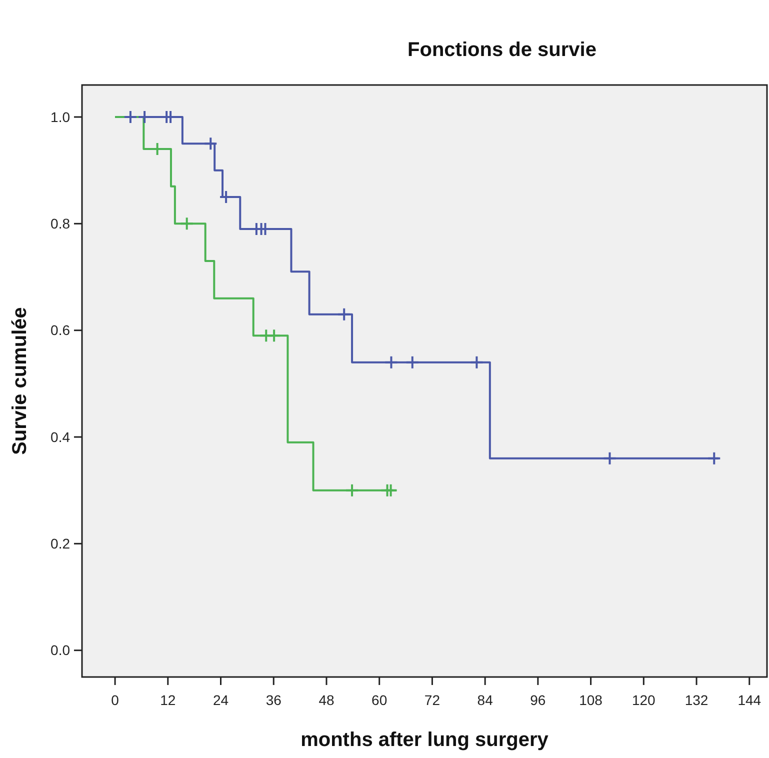 This screenshot has height=758, width=769. What do you see at coordinates (220, 700) in the screenshot?
I see `x-tick-label: 24` at bounding box center [220, 700].